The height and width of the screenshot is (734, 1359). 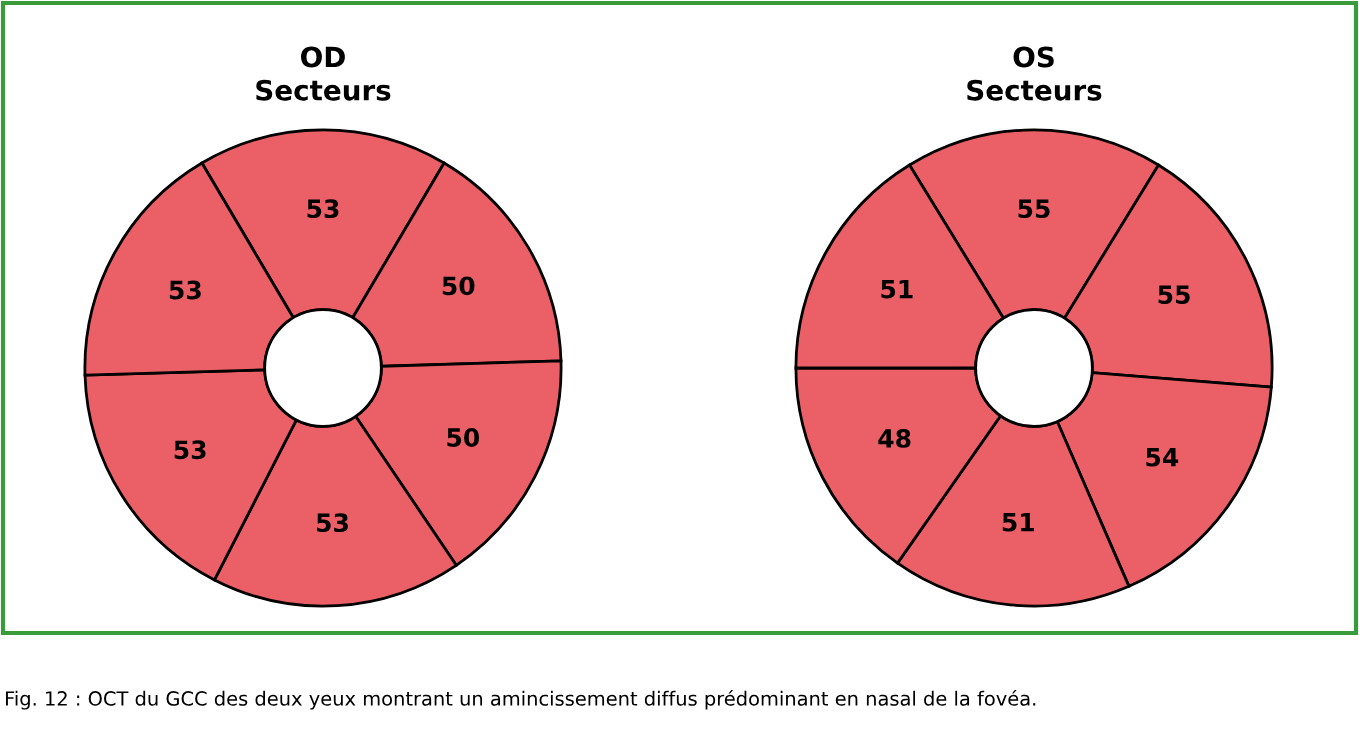 I want to click on data-label: 48, so click(x=894, y=438).